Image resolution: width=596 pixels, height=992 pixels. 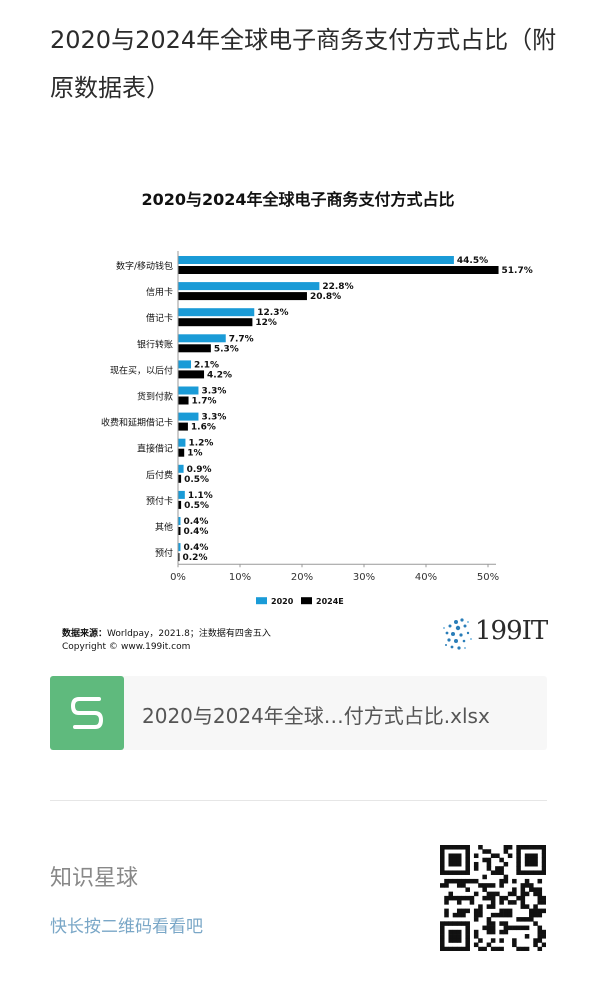 I want to click on page-title: 2020与2024年全球电子商务支付方式占比（附原数据表）, so click(x=303, y=64).